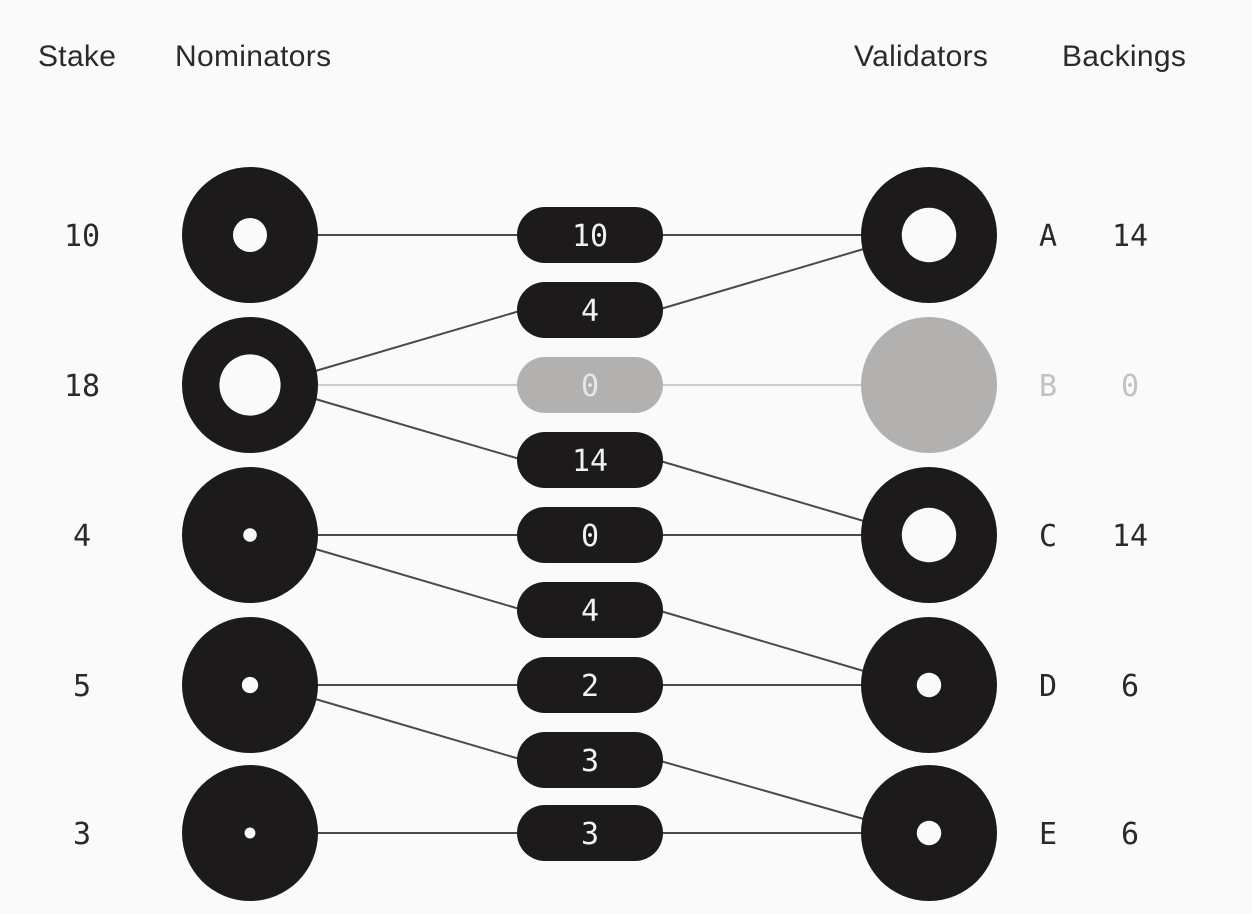 The image size is (1252, 914). Describe the element at coordinates (1048, 834) in the screenshot. I see `validator-name: E` at that location.